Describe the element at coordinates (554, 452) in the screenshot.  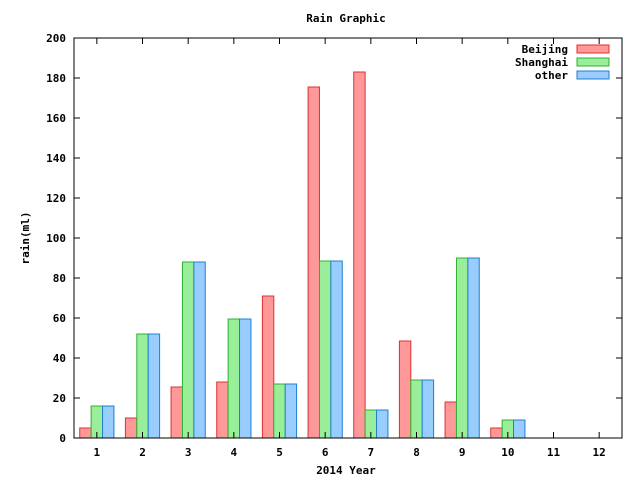
I see `x-tick-label: 11` at that location.